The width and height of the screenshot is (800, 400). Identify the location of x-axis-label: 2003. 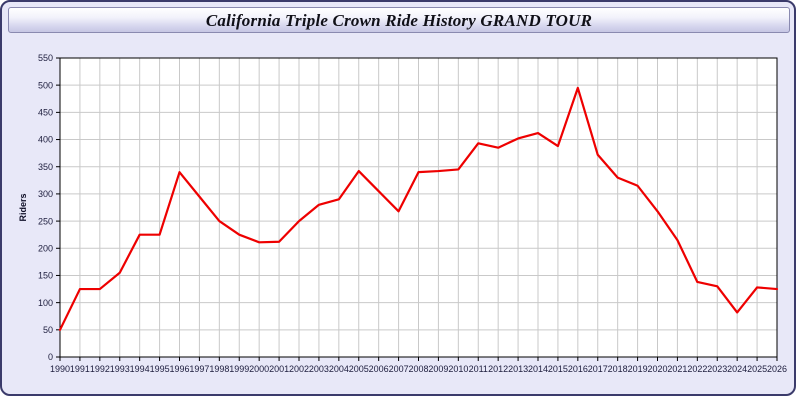
(319, 369).